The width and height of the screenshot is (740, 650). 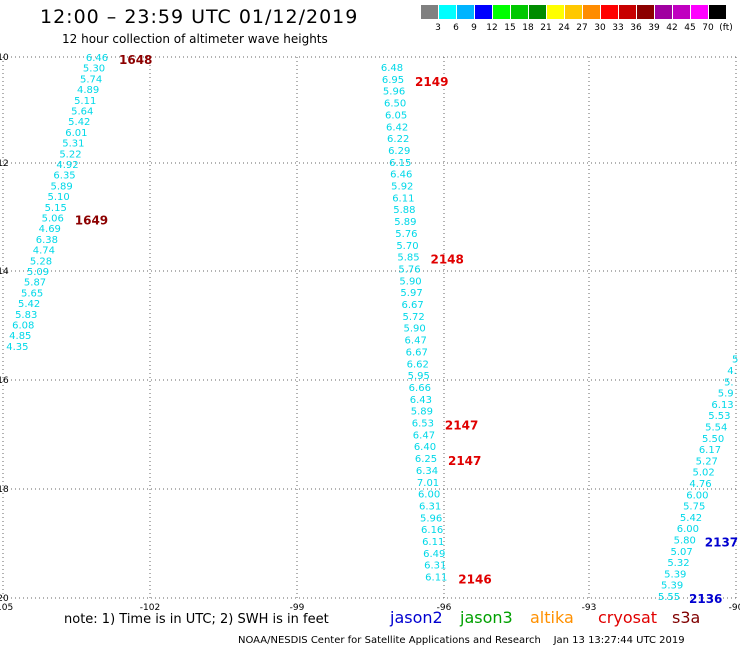 What do you see at coordinates (6, 608) in the screenshot?
I see `lon-tick-label: -105` at bounding box center [6, 608].